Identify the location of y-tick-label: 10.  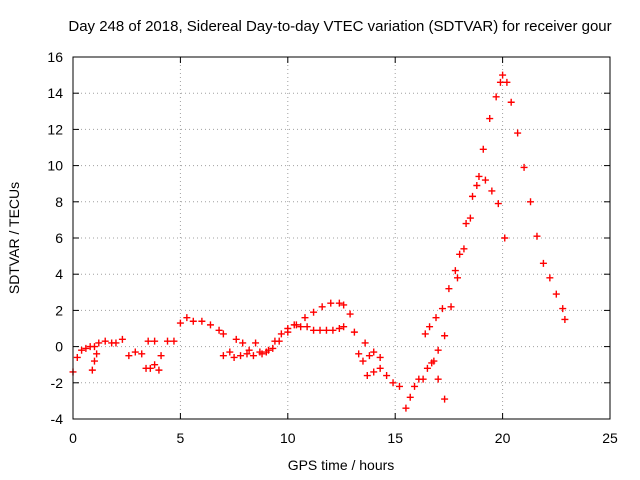
(55, 166).